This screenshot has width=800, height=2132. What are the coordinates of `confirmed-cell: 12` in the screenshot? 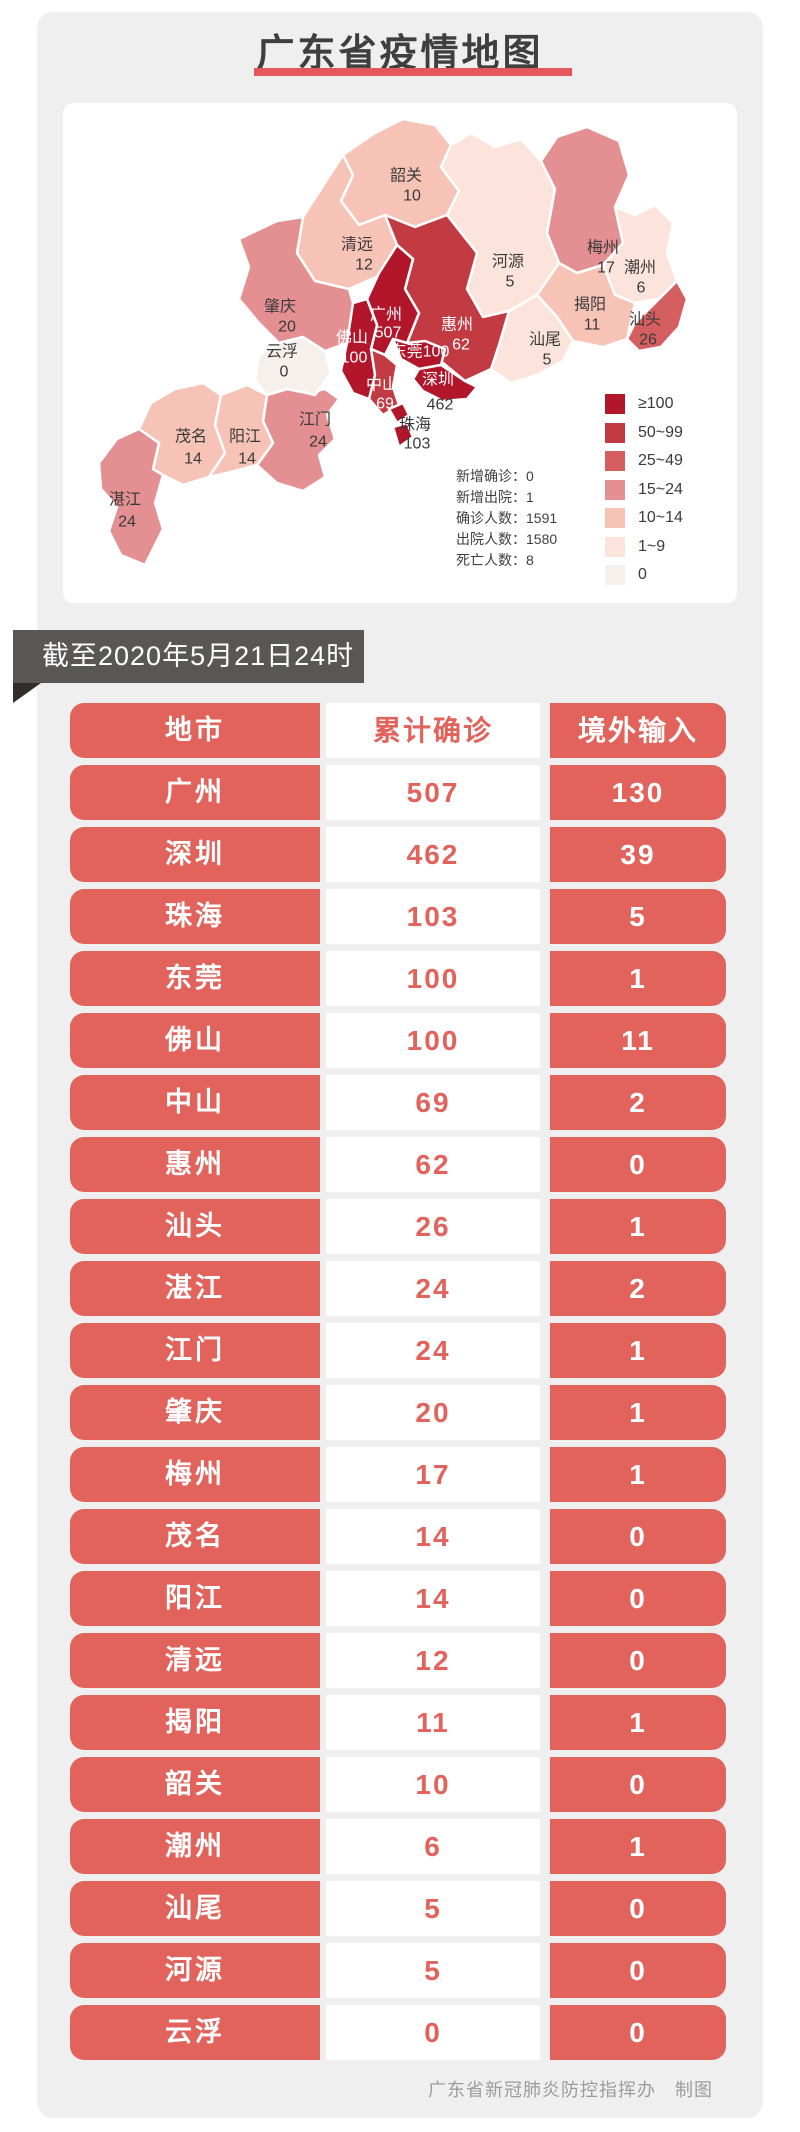 It's located at (433, 1660).